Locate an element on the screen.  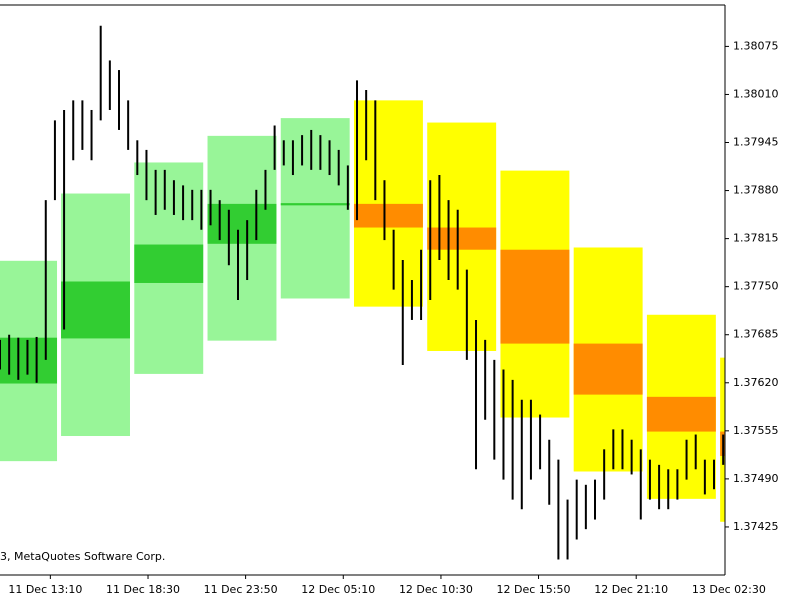
watermark: 3, MetaQuotes Software Corp. is located at coordinates (82, 556).